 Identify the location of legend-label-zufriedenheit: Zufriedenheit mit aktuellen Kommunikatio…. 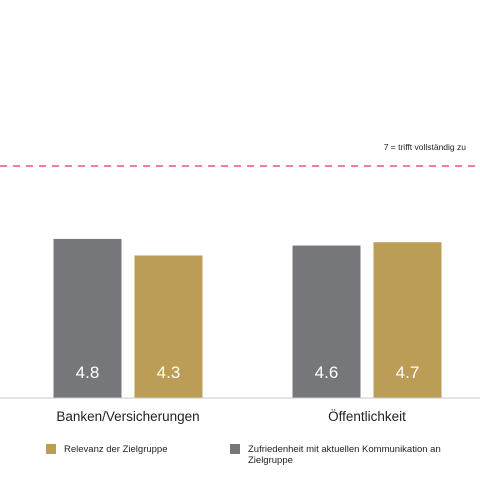
(344, 455).